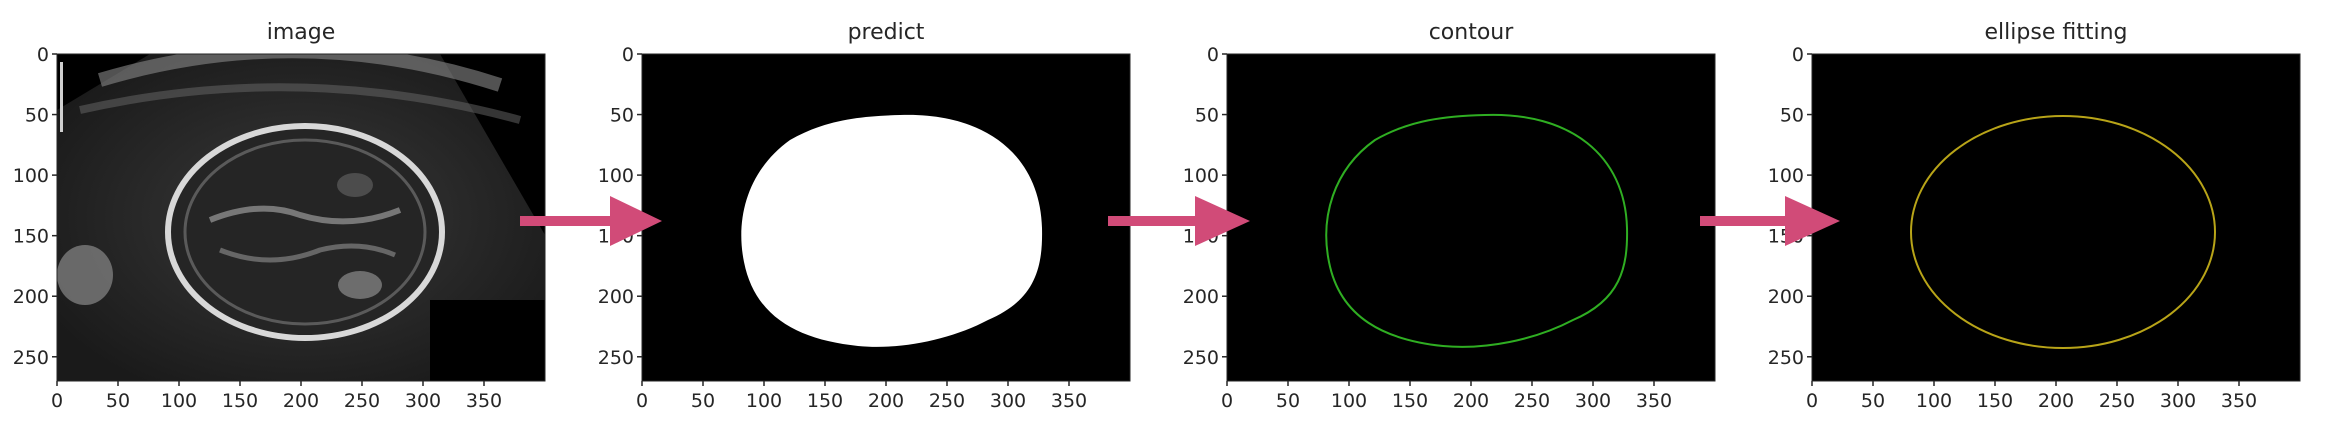 The height and width of the screenshot is (430, 2340). I want to click on fitted-ellipse, so click(2063, 232).